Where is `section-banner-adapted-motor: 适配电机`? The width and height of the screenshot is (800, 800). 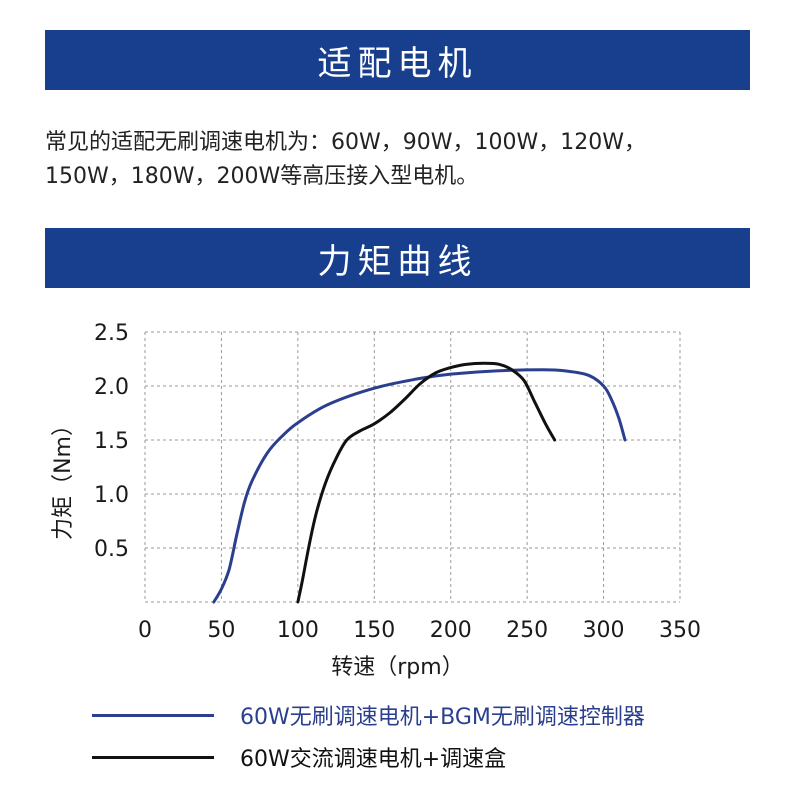
section-banner-adapted-motor: 适配电机 is located at coordinates (397, 60).